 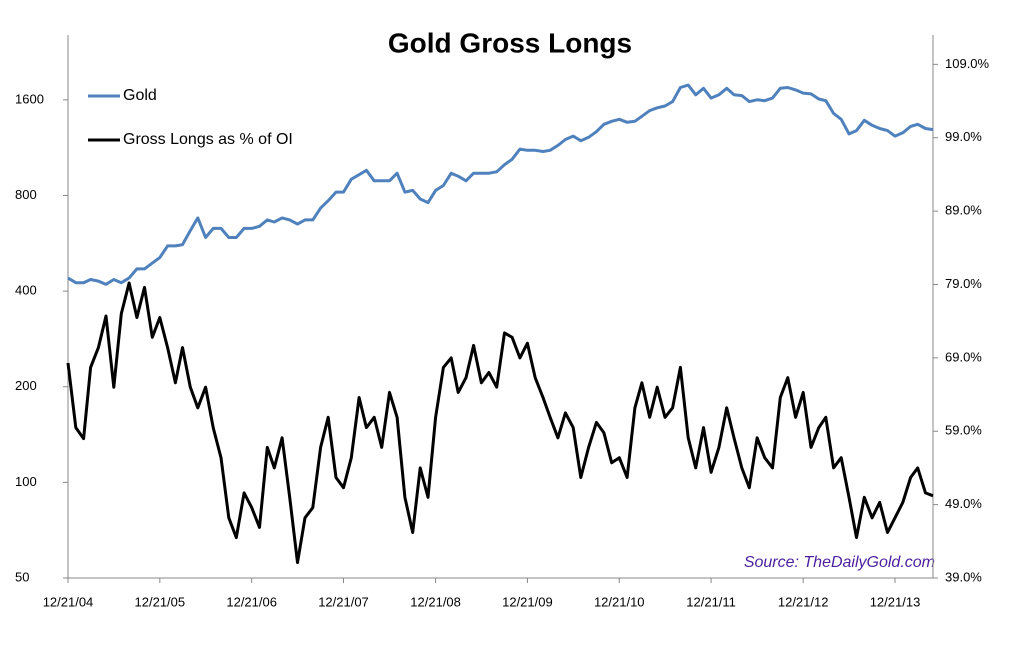 I want to click on y2-tick-label: 39.0%, so click(x=963, y=576).